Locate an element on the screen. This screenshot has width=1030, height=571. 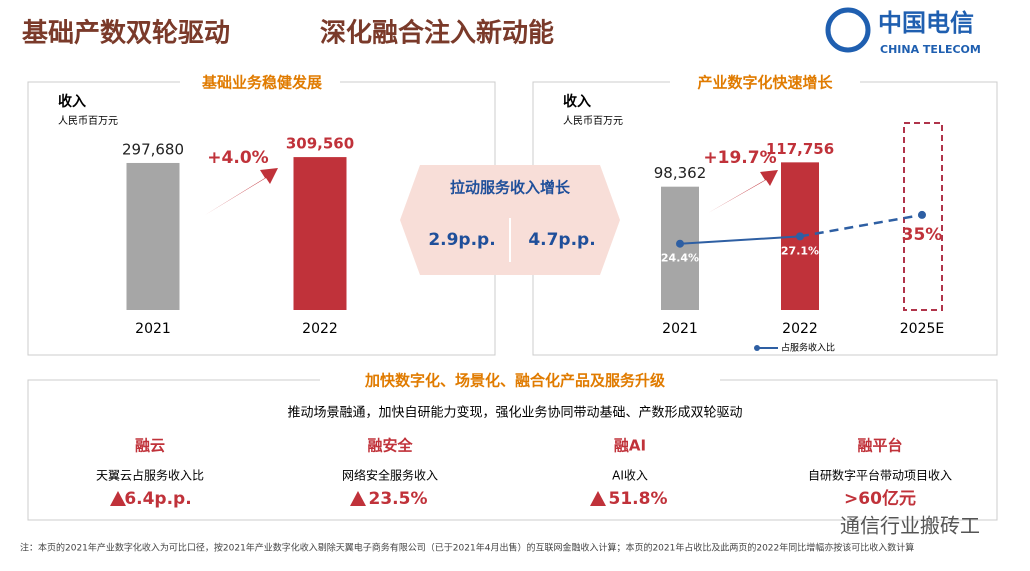
logo-cn: 中国电信 is located at coordinates (926, 23).